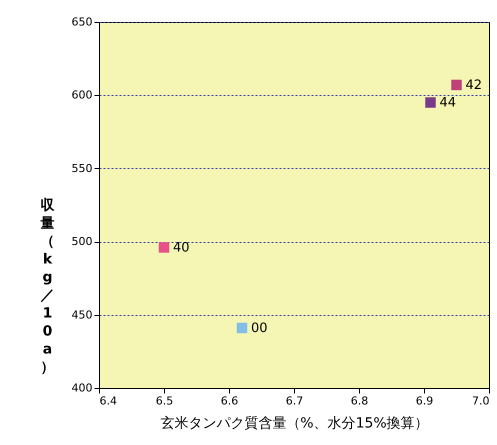  I want to click on x-tick-label: 6.9, so click(425, 401).